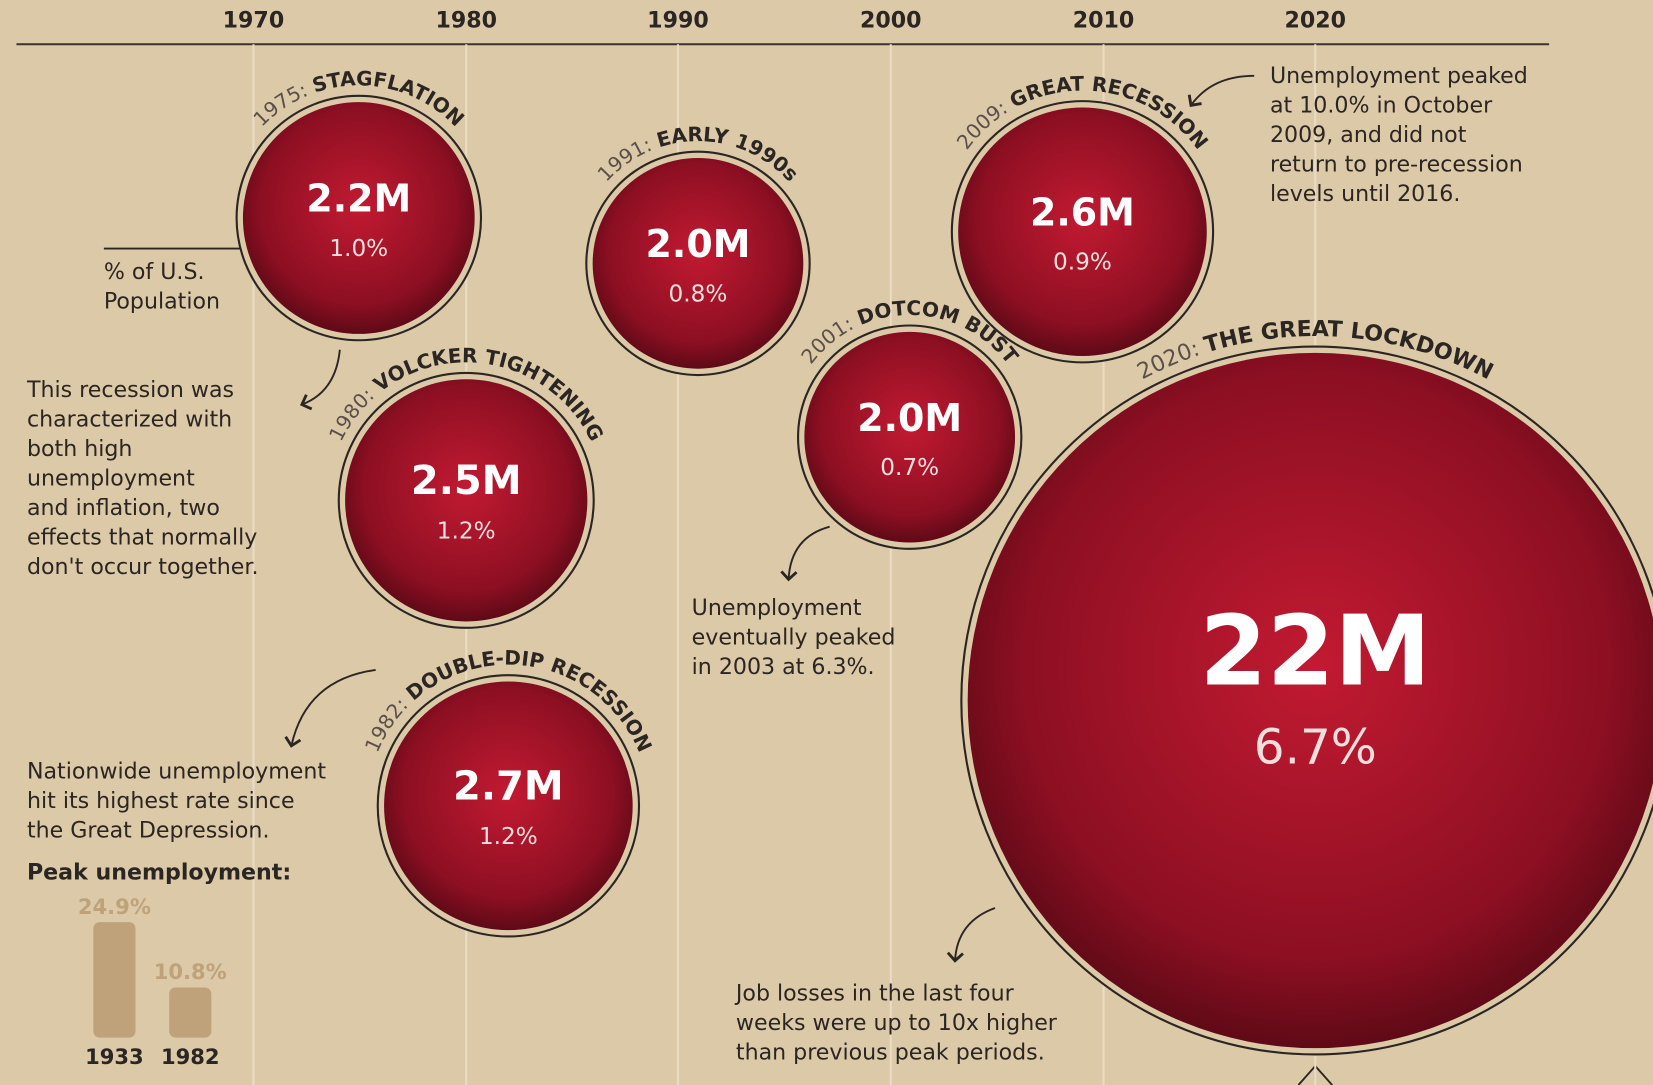 Image resolution: width=1653 pixels, height=1085 pixels. What do you see at coordinates (123, 508) in the screenshot?
I see `annotation-line: and inflation, two` at bounding box center [123, 508].